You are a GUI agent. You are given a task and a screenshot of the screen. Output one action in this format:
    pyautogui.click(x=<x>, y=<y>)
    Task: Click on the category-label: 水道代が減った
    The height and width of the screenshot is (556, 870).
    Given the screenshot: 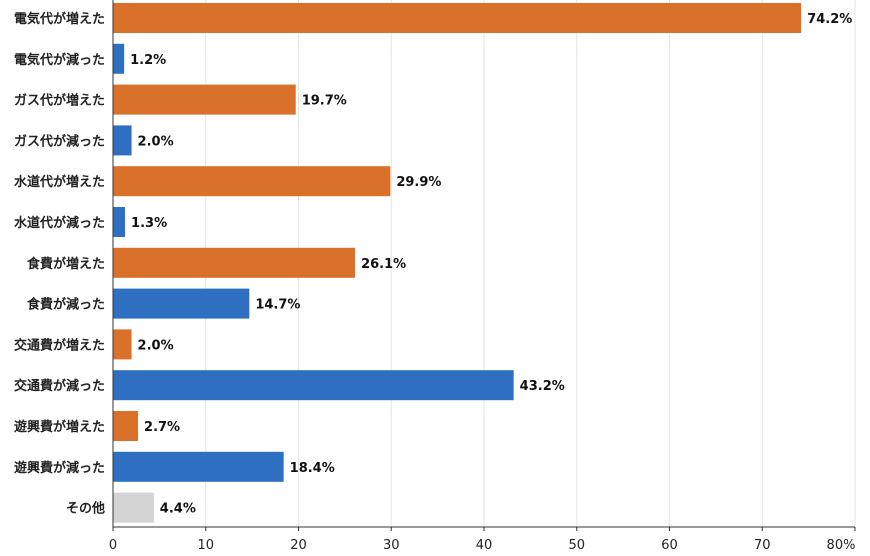 What is the action you would take?
    pyautogui.click(x=59, y=223)
    